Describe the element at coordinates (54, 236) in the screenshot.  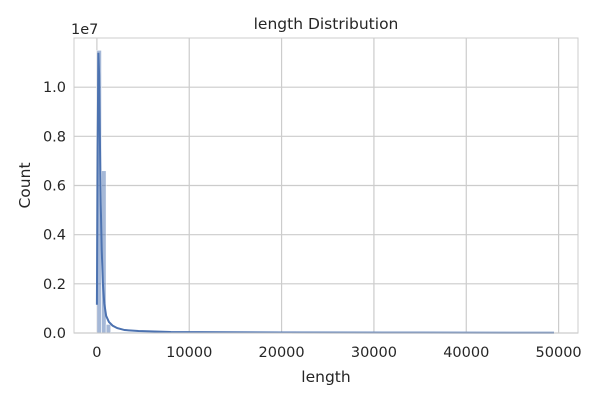
I see `y-tick-label: 0.4` at that location.